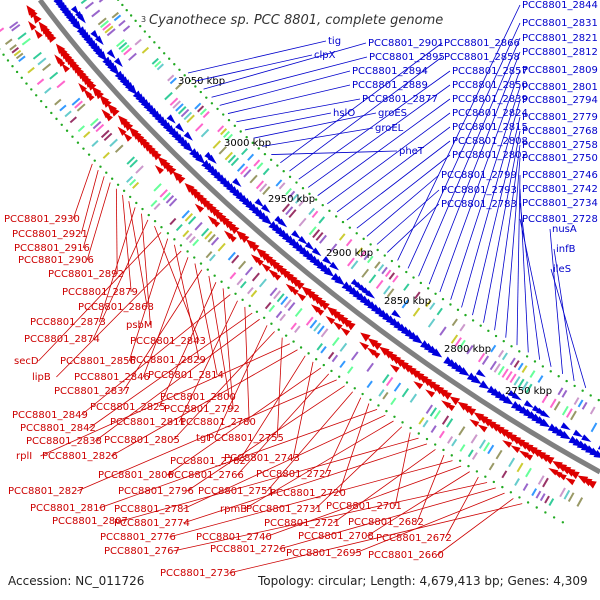 Image resolution: width=600 pixels, height=600 pixels. I want to click on accession-text: Accession: NC_011726, so click(76, 581).